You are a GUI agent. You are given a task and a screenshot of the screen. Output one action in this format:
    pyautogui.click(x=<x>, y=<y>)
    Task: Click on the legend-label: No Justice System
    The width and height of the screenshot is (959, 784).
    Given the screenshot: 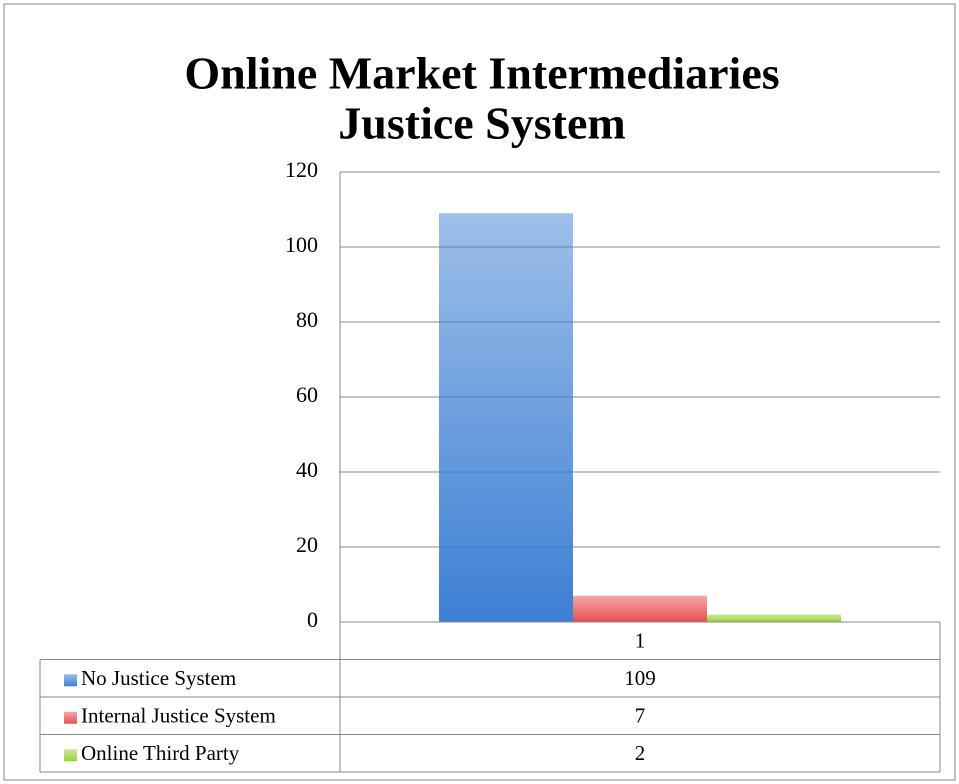 What is the action you would take?
    pyautogui.click(x=158, y=678)
    